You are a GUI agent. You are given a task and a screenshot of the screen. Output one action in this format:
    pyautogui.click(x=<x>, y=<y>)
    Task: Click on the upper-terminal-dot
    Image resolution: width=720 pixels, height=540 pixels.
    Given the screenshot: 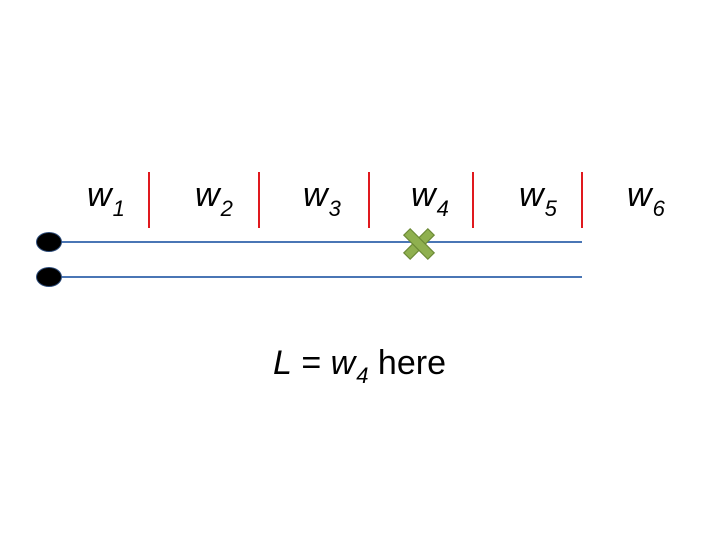 What is the action you would take?
    pyautogui.click(x=49, y=242)
    